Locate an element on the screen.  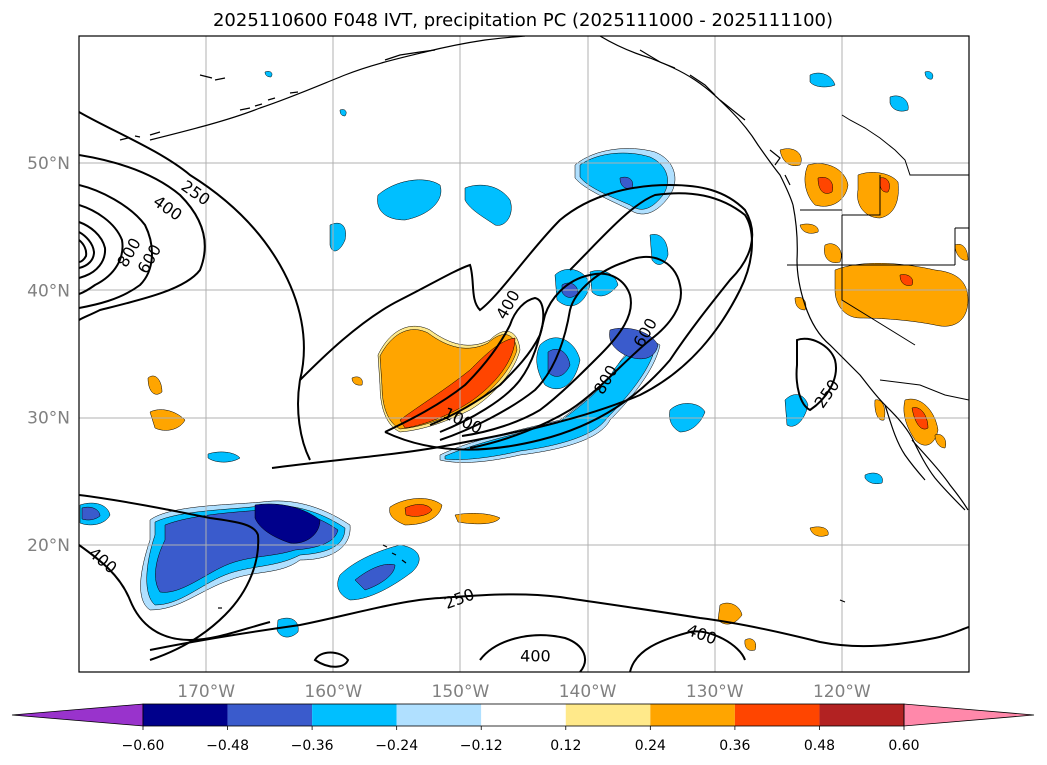
longitude-label: 120°W is located at coordinates (842, 692).